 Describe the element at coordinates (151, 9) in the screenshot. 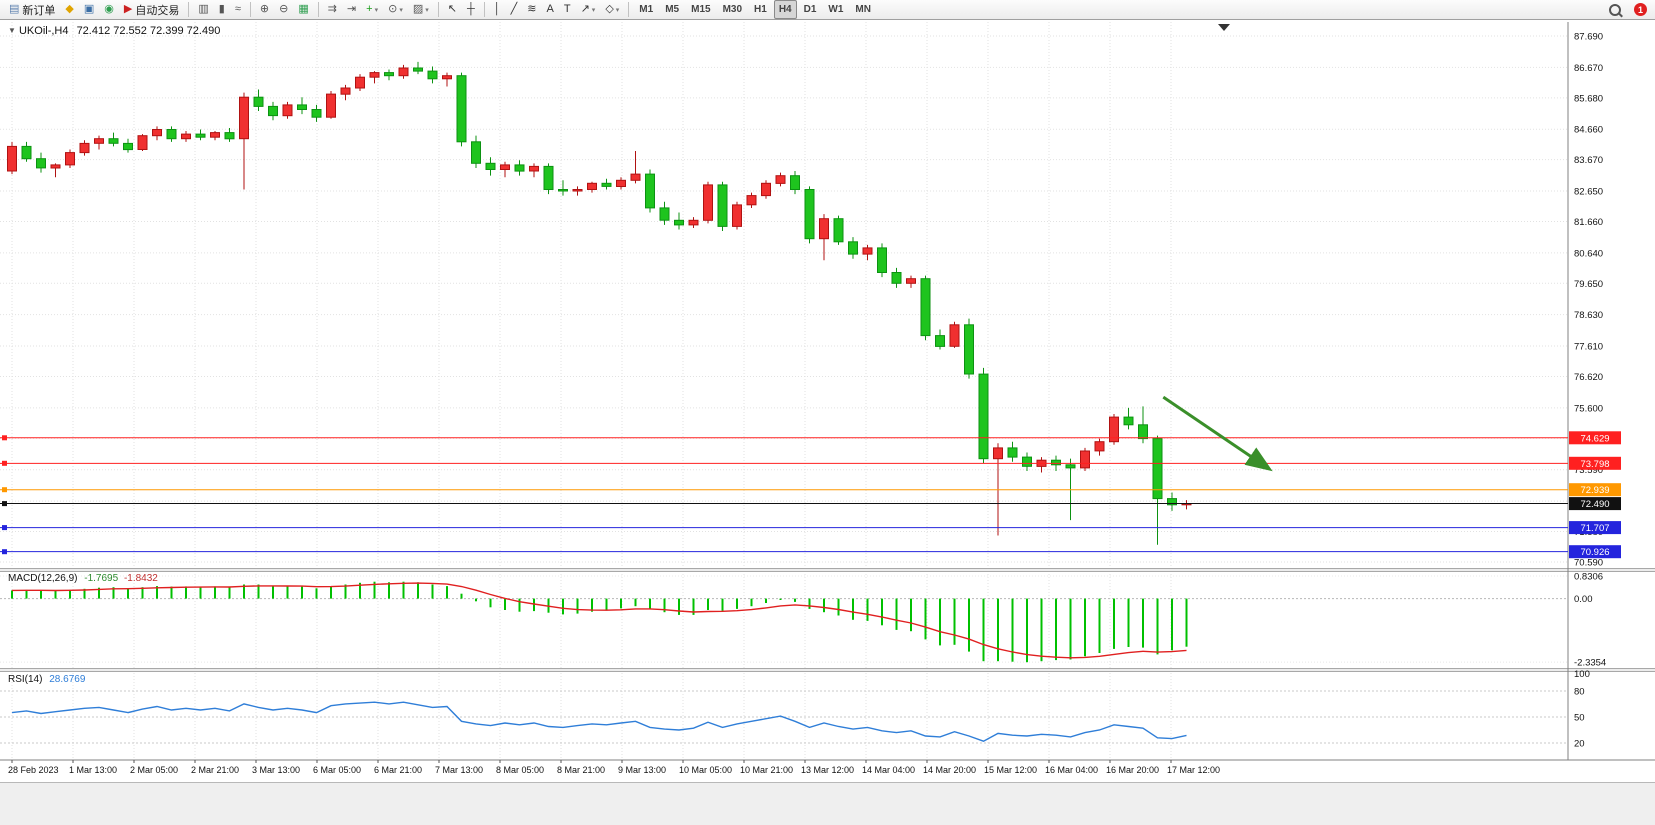

I see `auto-trading-button: ▶ 自动交易` at that location.